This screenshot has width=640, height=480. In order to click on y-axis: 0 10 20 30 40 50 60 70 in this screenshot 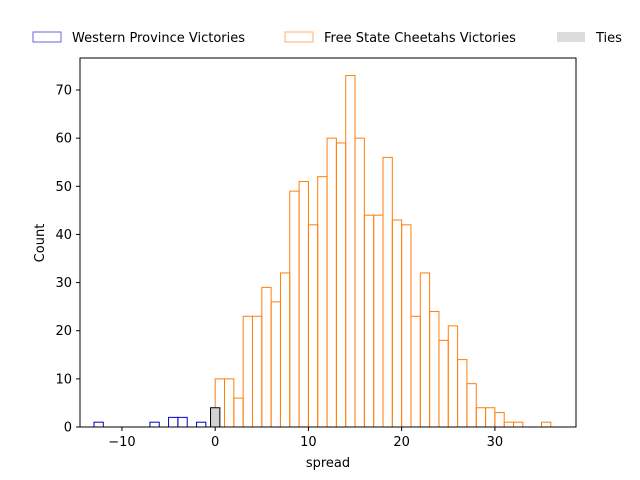, I will do `click(67, 260)`.